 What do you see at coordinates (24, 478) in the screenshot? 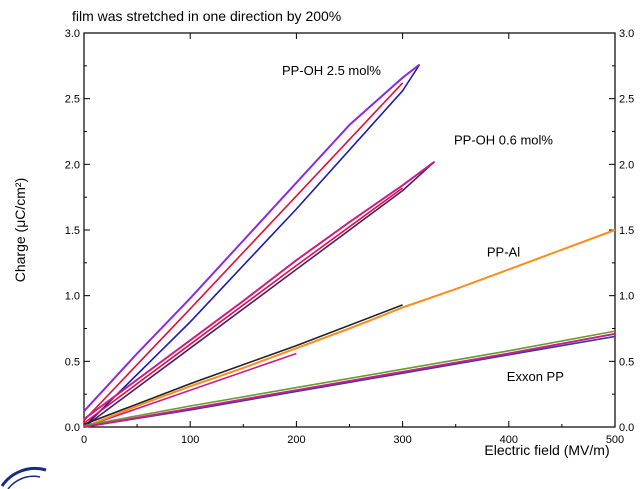
I see `university-seal-logo` at bounding box center [24, 478].